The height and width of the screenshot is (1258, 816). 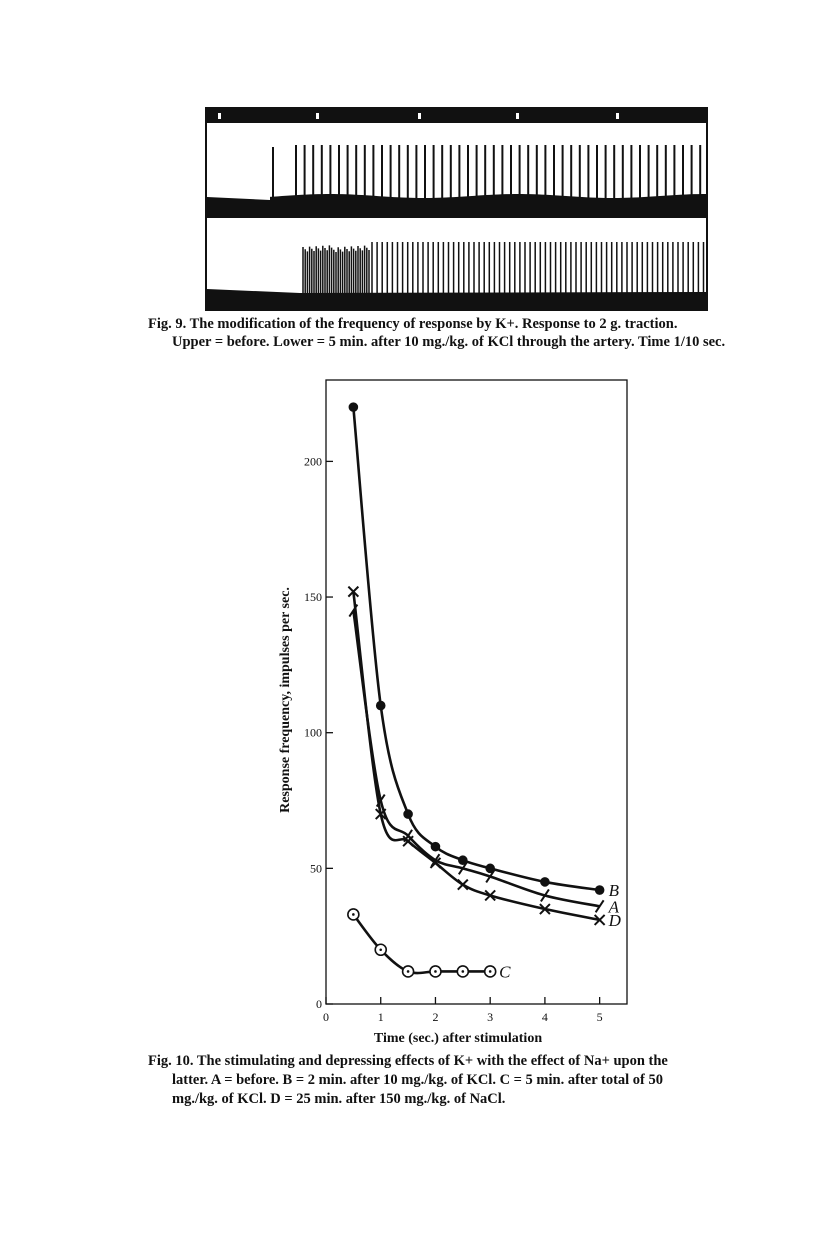 I want to click on upper-trace, so click(x=456, y=198).